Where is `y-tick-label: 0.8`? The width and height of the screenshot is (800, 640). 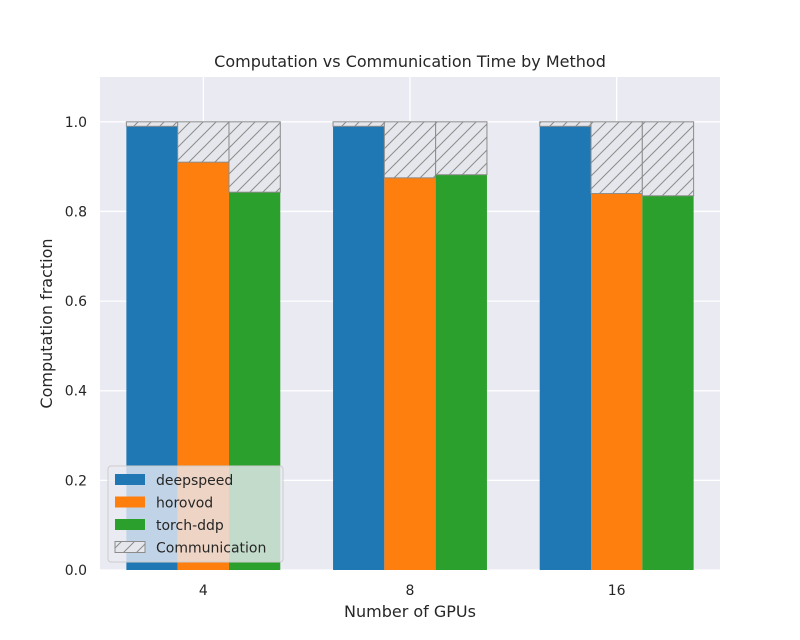 y-tick-label: 0.8 is located at coordinates (76, 212).